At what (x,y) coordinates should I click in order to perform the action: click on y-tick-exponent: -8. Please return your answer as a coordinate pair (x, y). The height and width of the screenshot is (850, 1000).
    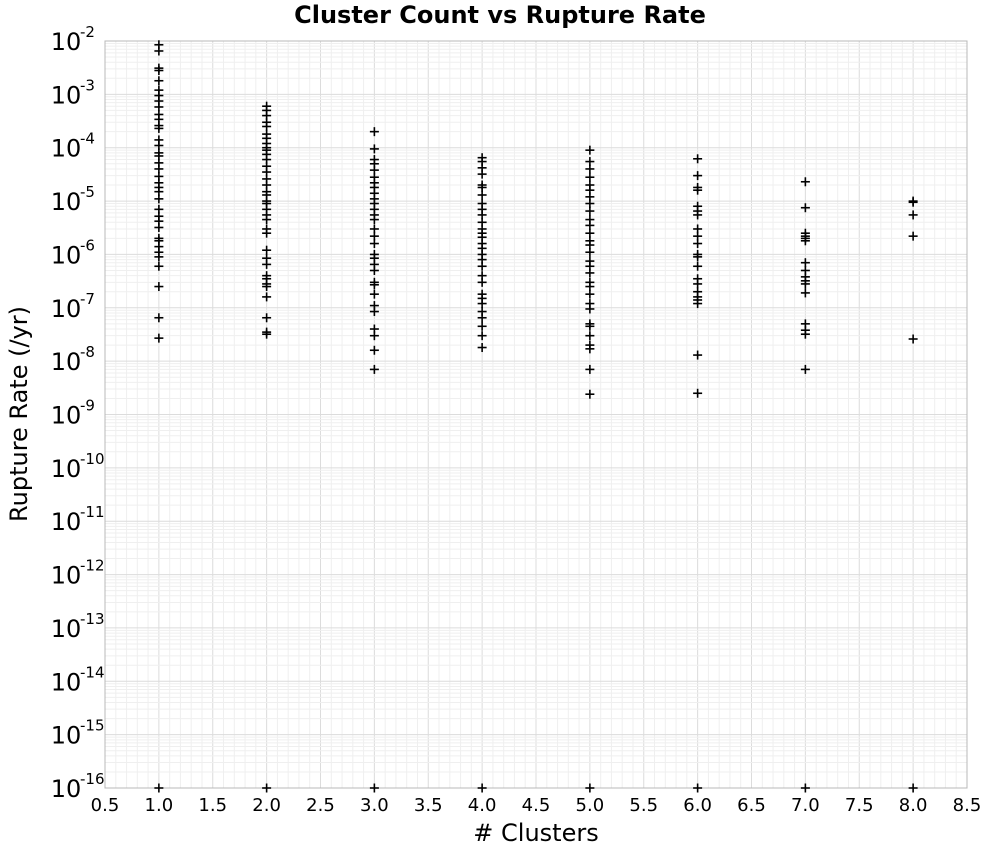
    Looking at the image, I should click on (87, 352).